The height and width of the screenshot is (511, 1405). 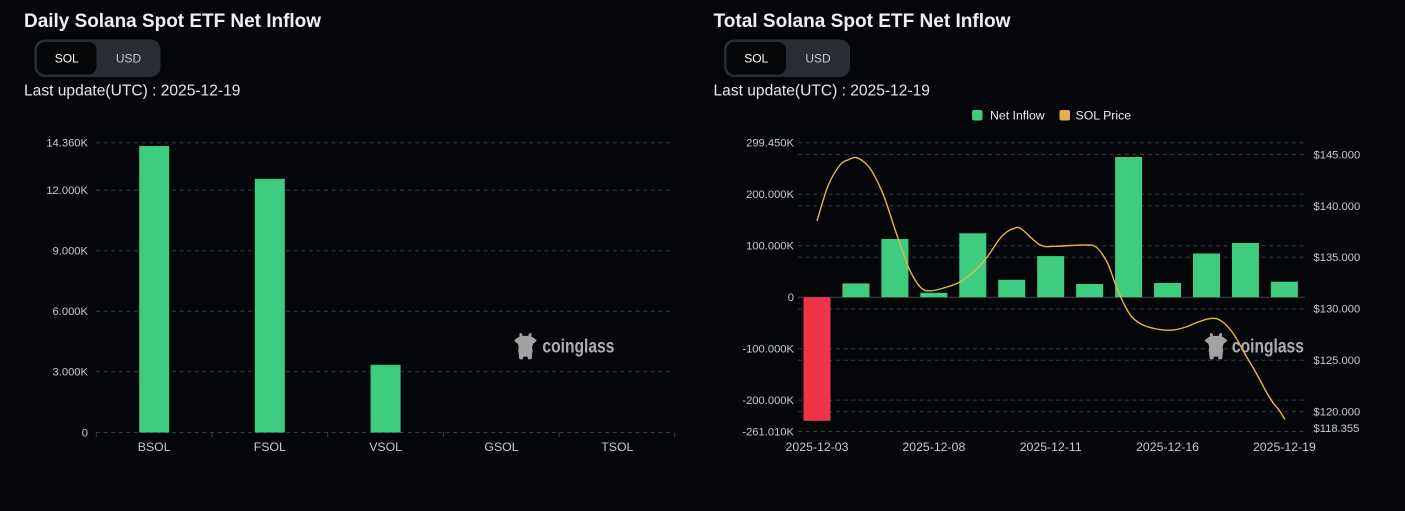 What do you see at coordinates (270, 447) in the screenshot?
I see `svg-text: FSOL` at bounding box center [270, 447].